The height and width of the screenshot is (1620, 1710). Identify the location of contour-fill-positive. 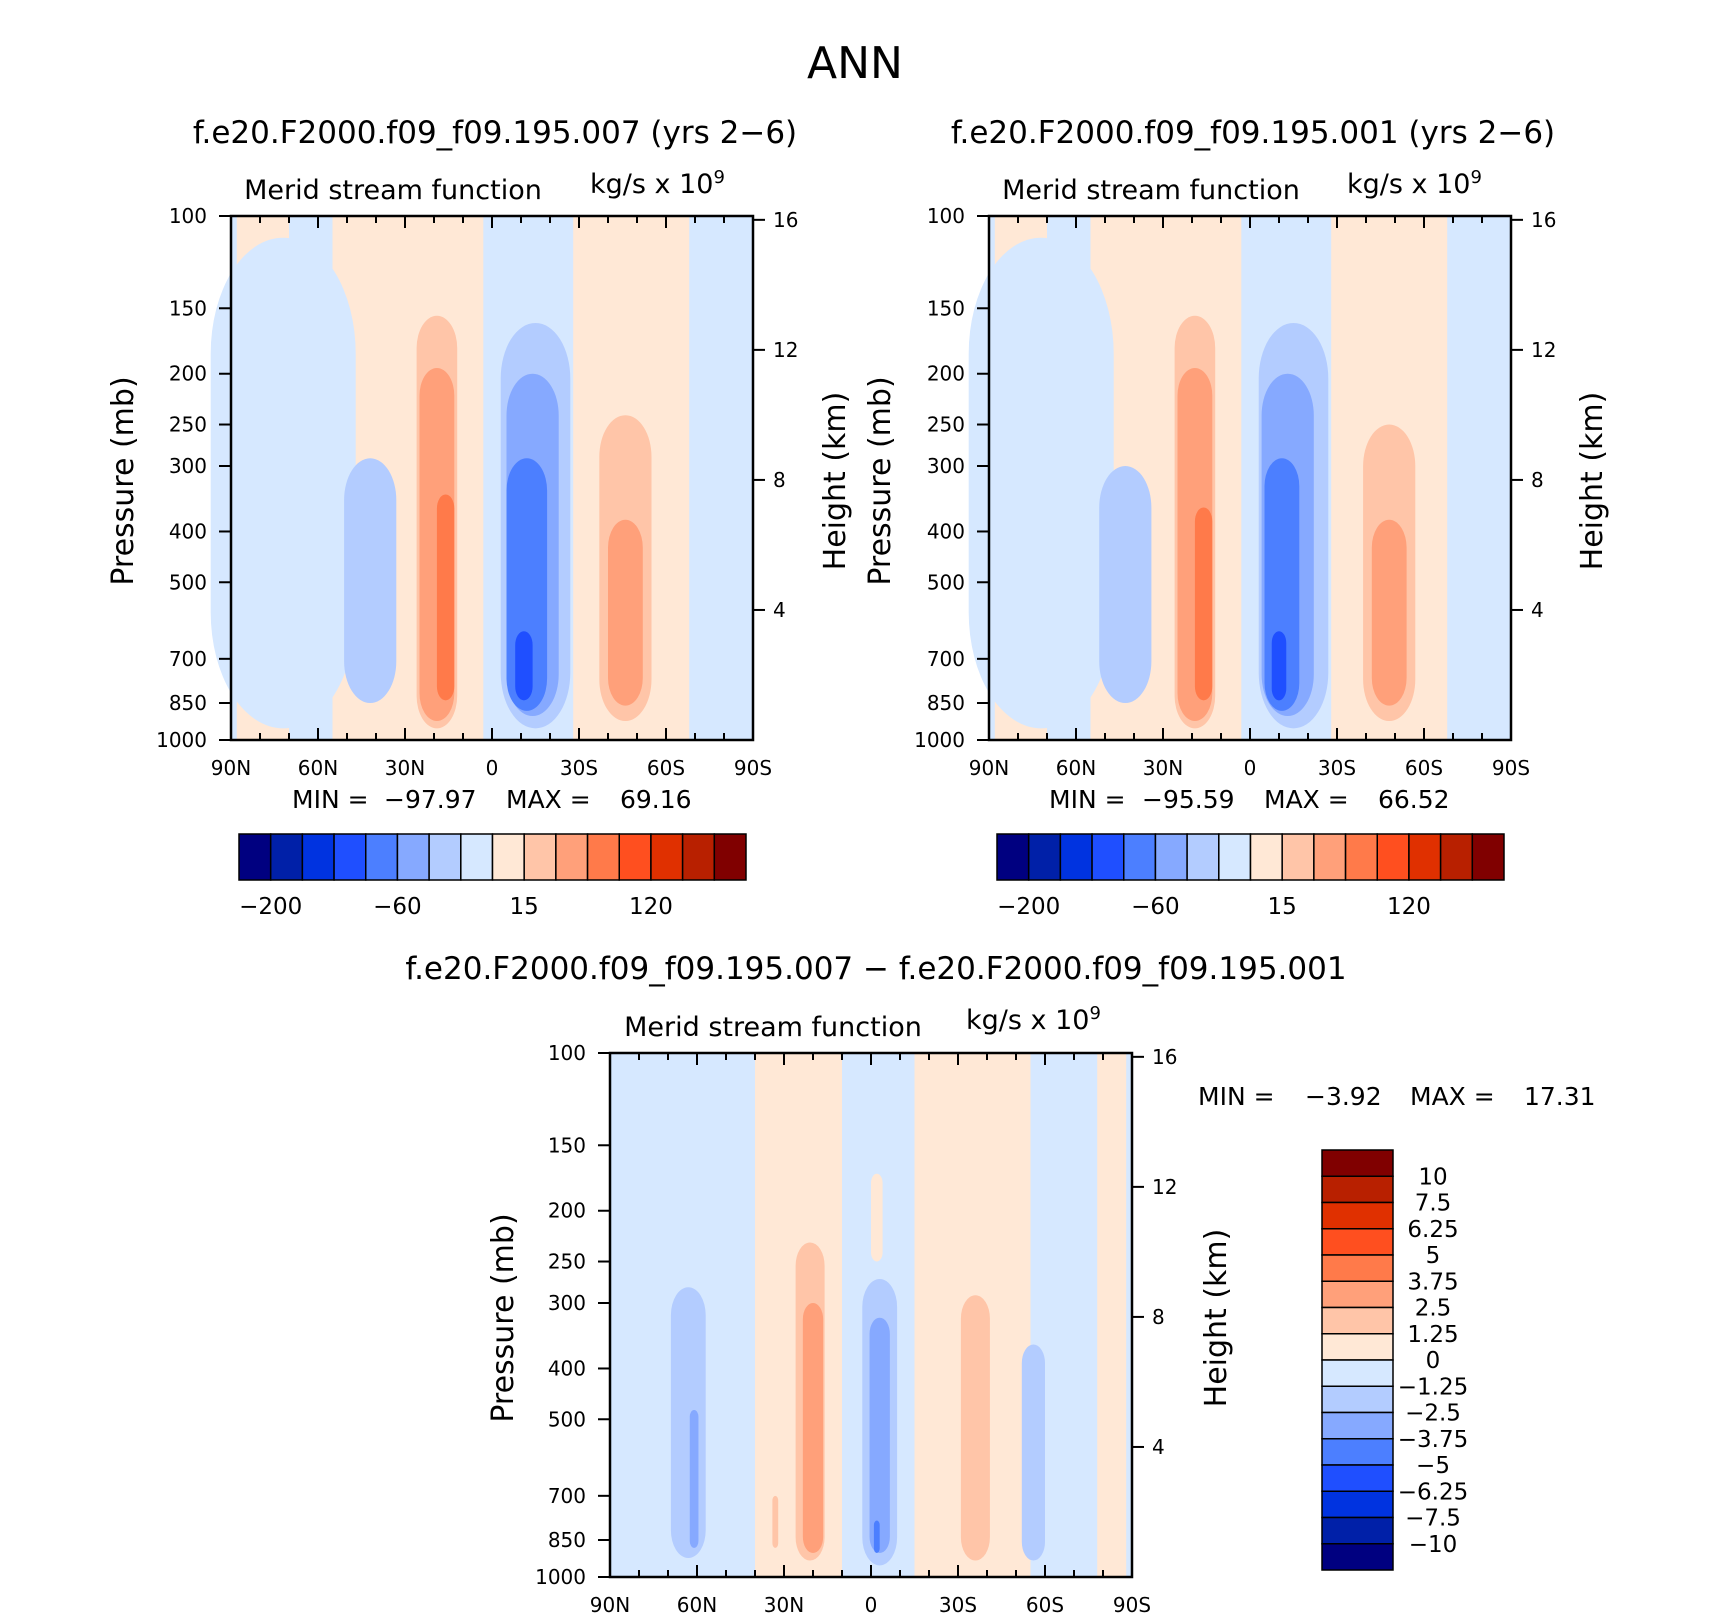
(1112, 1315).